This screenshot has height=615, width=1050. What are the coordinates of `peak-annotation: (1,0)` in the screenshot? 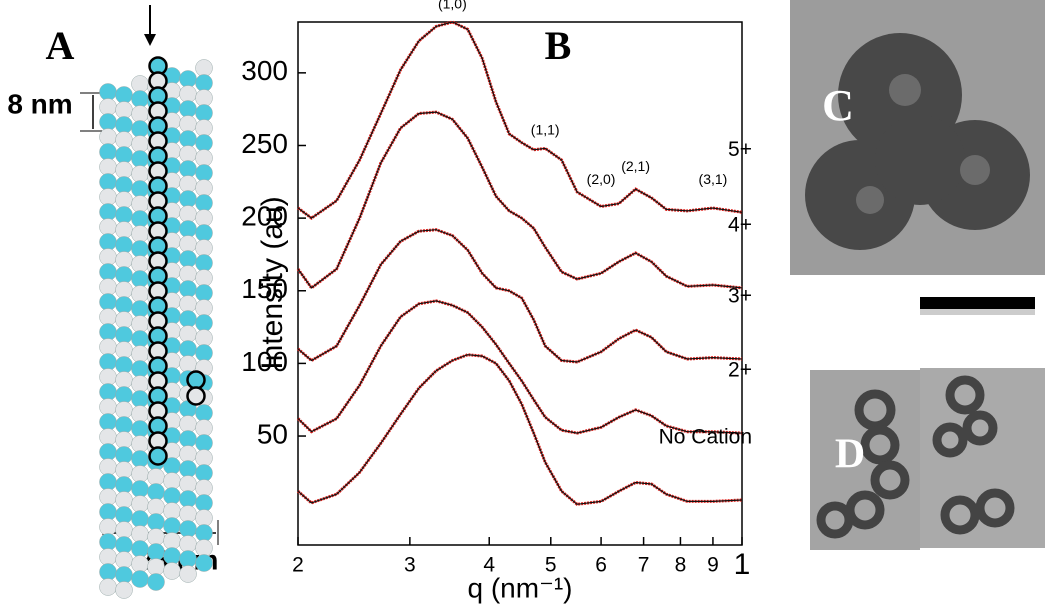 It's located at (452, 5).